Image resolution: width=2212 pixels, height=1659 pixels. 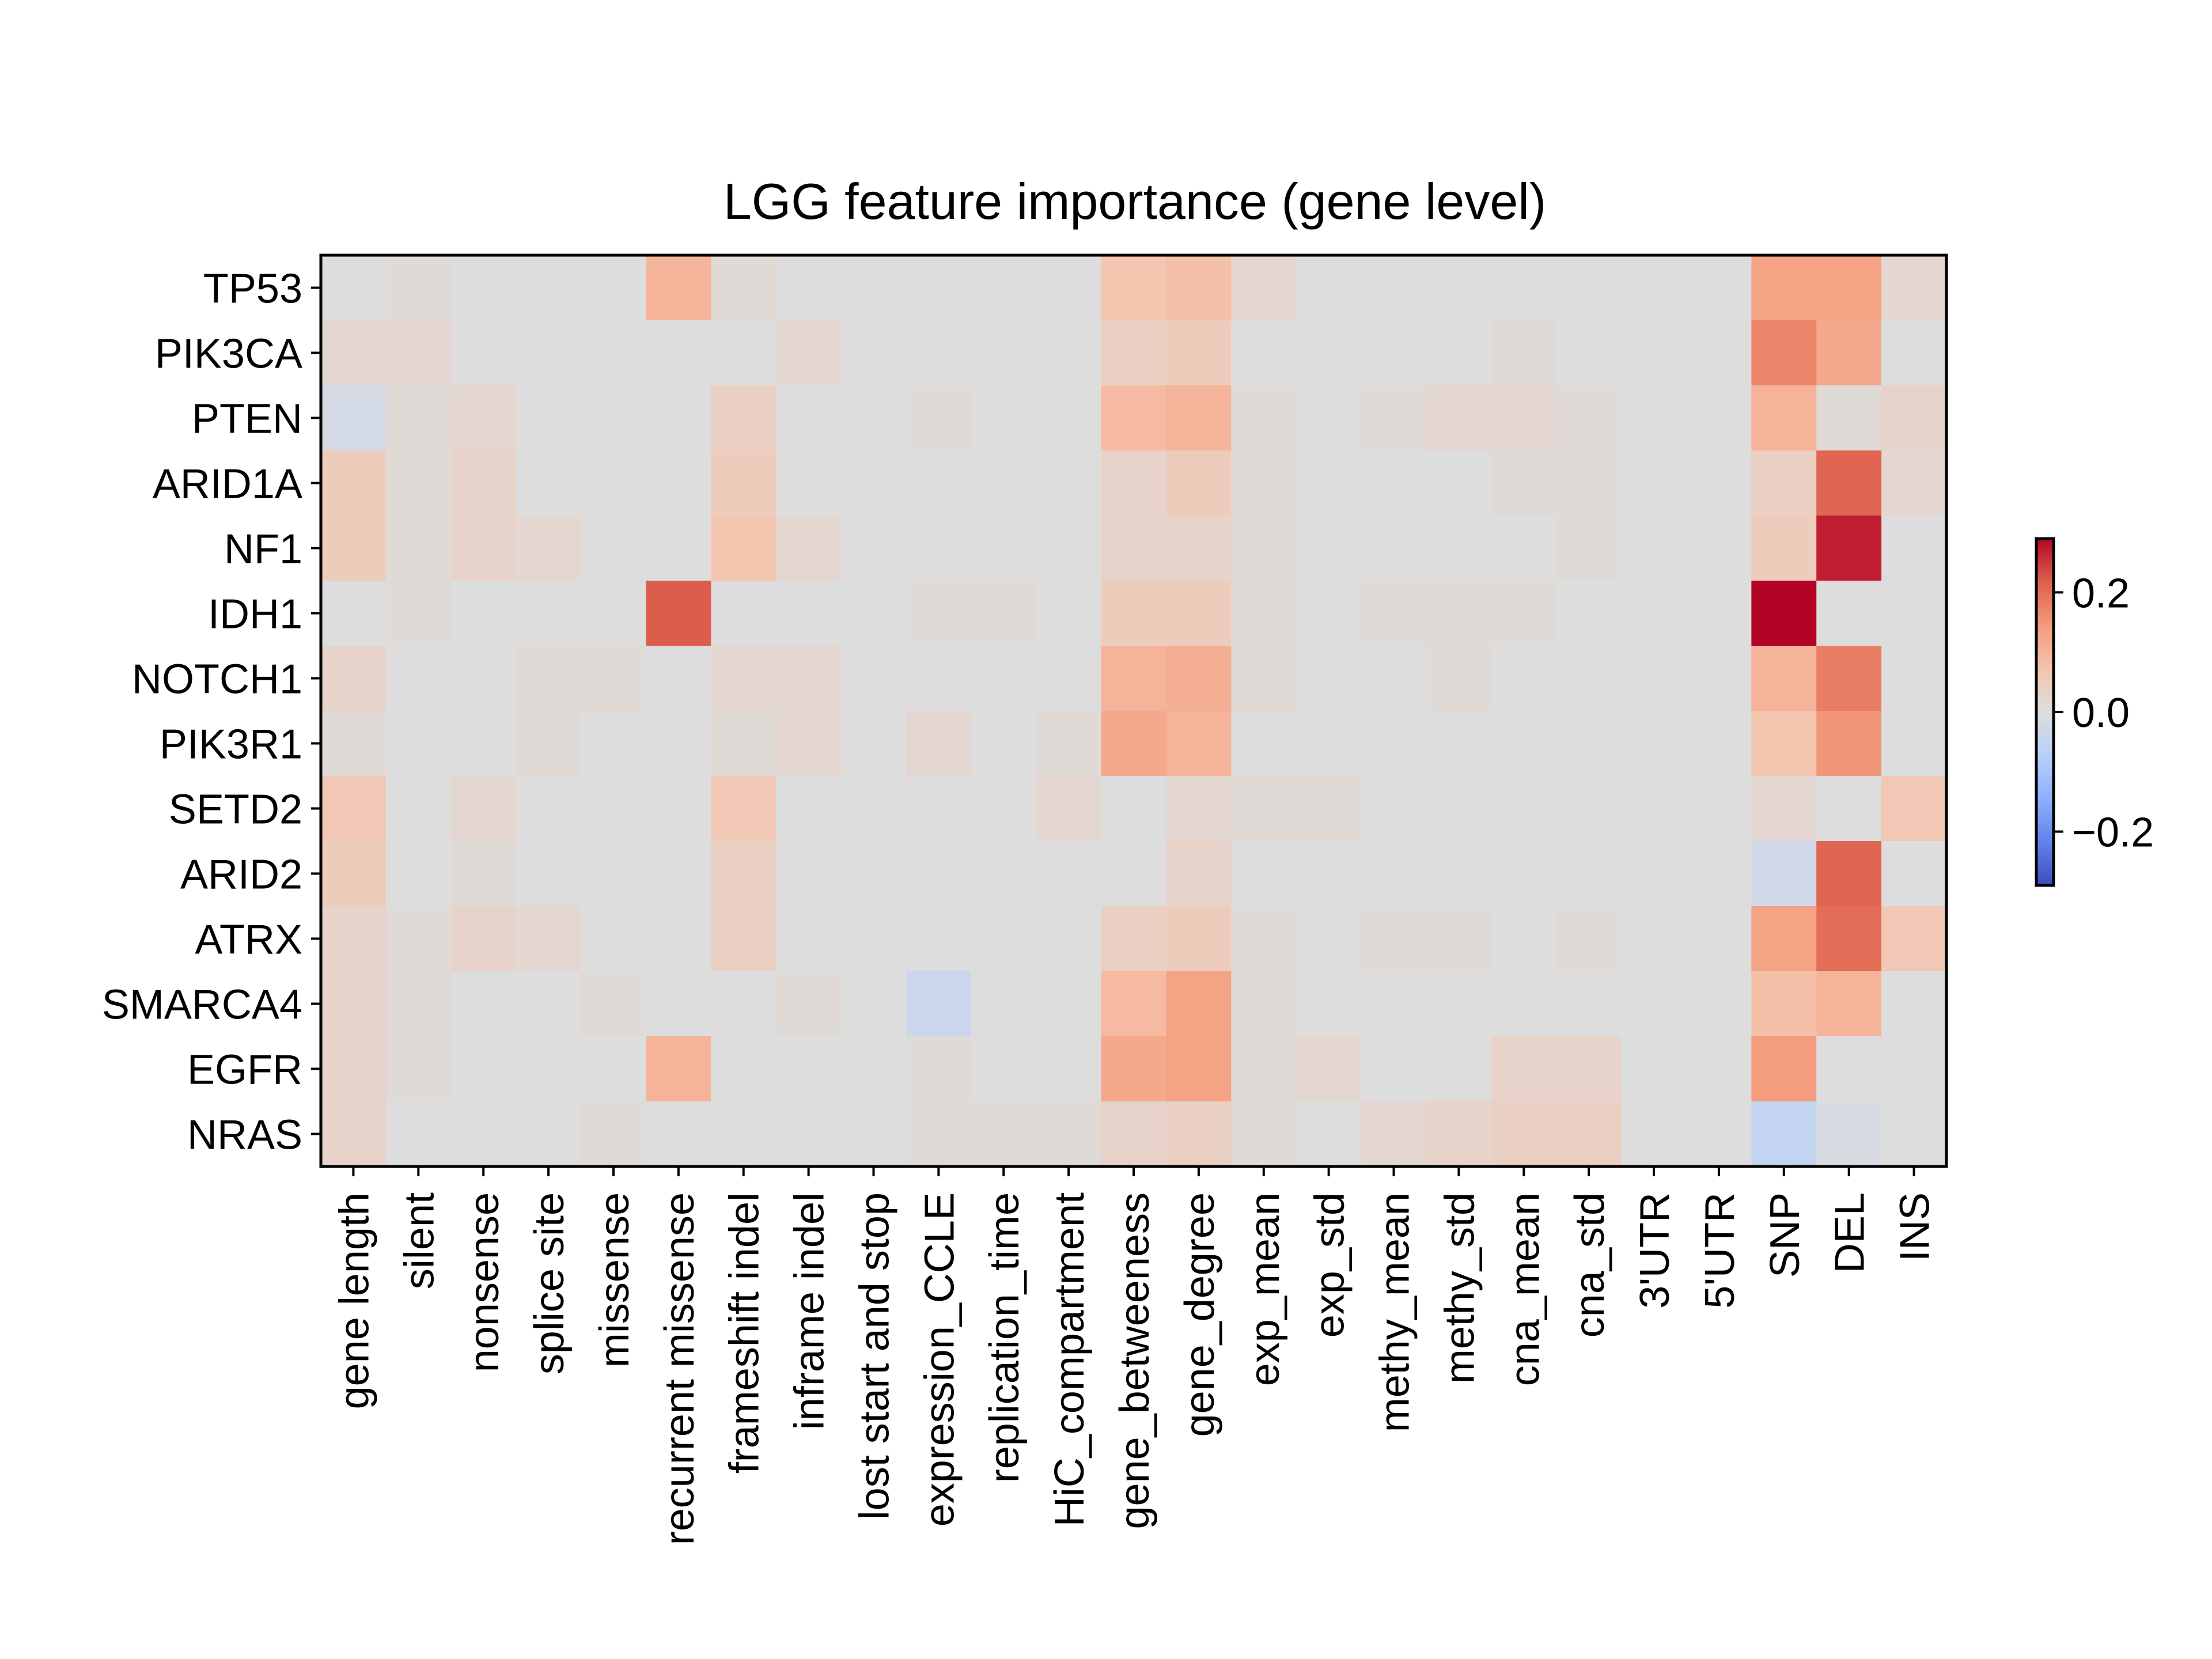 I want to click on x-tick-label: cna_std, so click(x=1590, y=1265).